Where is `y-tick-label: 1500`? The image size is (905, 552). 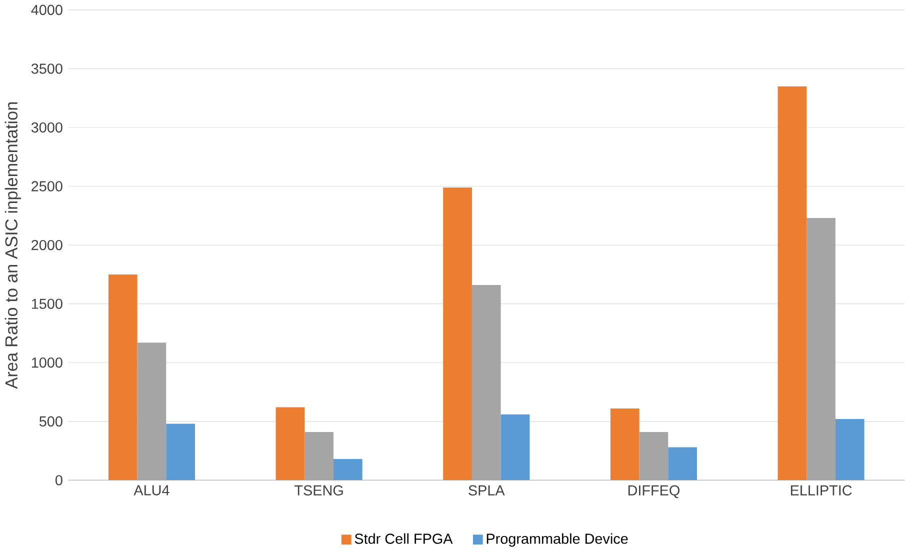 y-tick-label: 1500 is located at coordinates (47, 304).